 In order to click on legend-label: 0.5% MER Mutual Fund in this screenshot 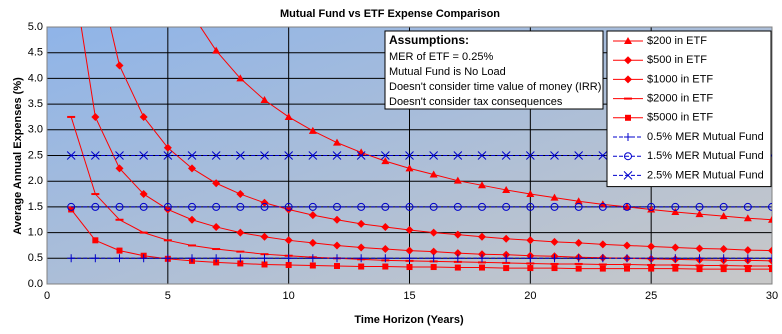, I will do `click(705, 137)`.